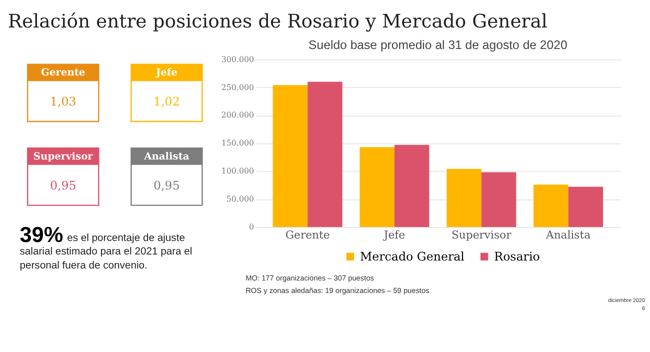  I want to click on y-tick-label: 150.000, so click(237, 143).